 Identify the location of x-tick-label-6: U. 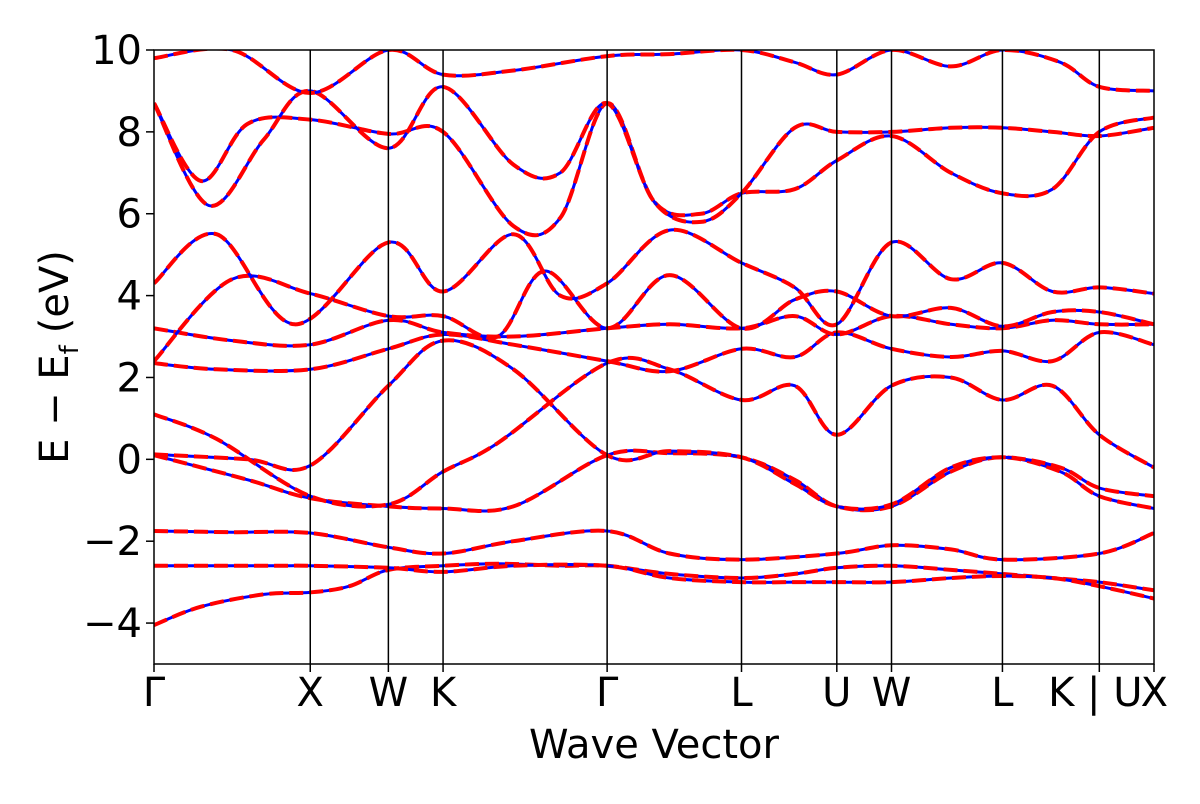
(836, 693).